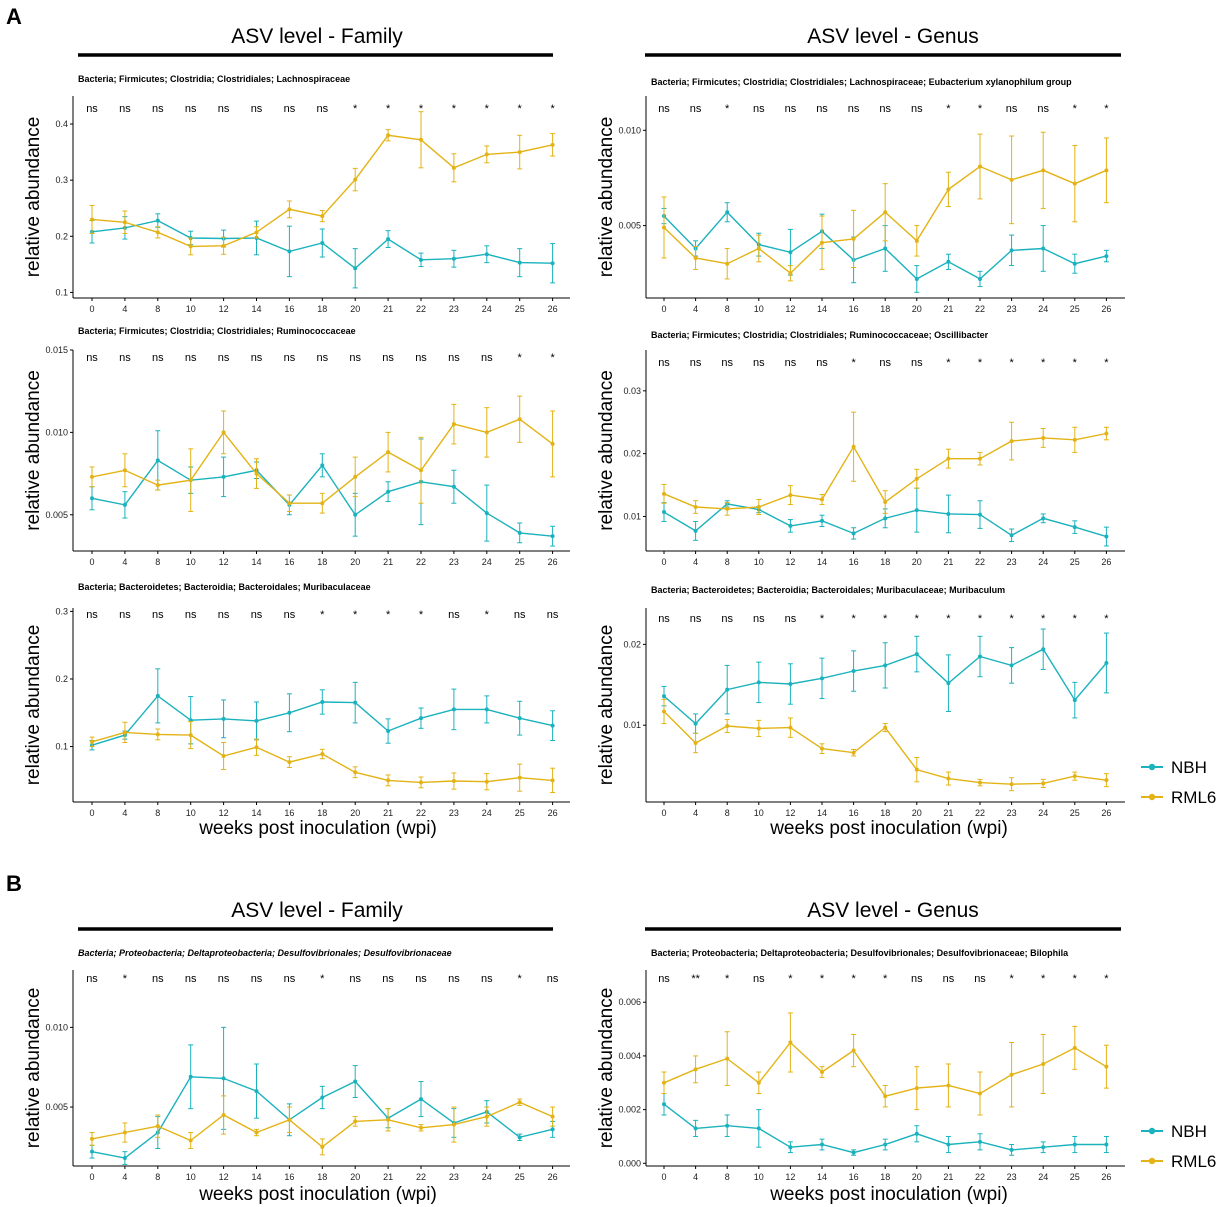 Image resolution: width=1227 pixels, height=1207 pixels. Describe the element at coordinates (61, 124) in the screenshot. I see `y-tick-label: 0.4` at that location.